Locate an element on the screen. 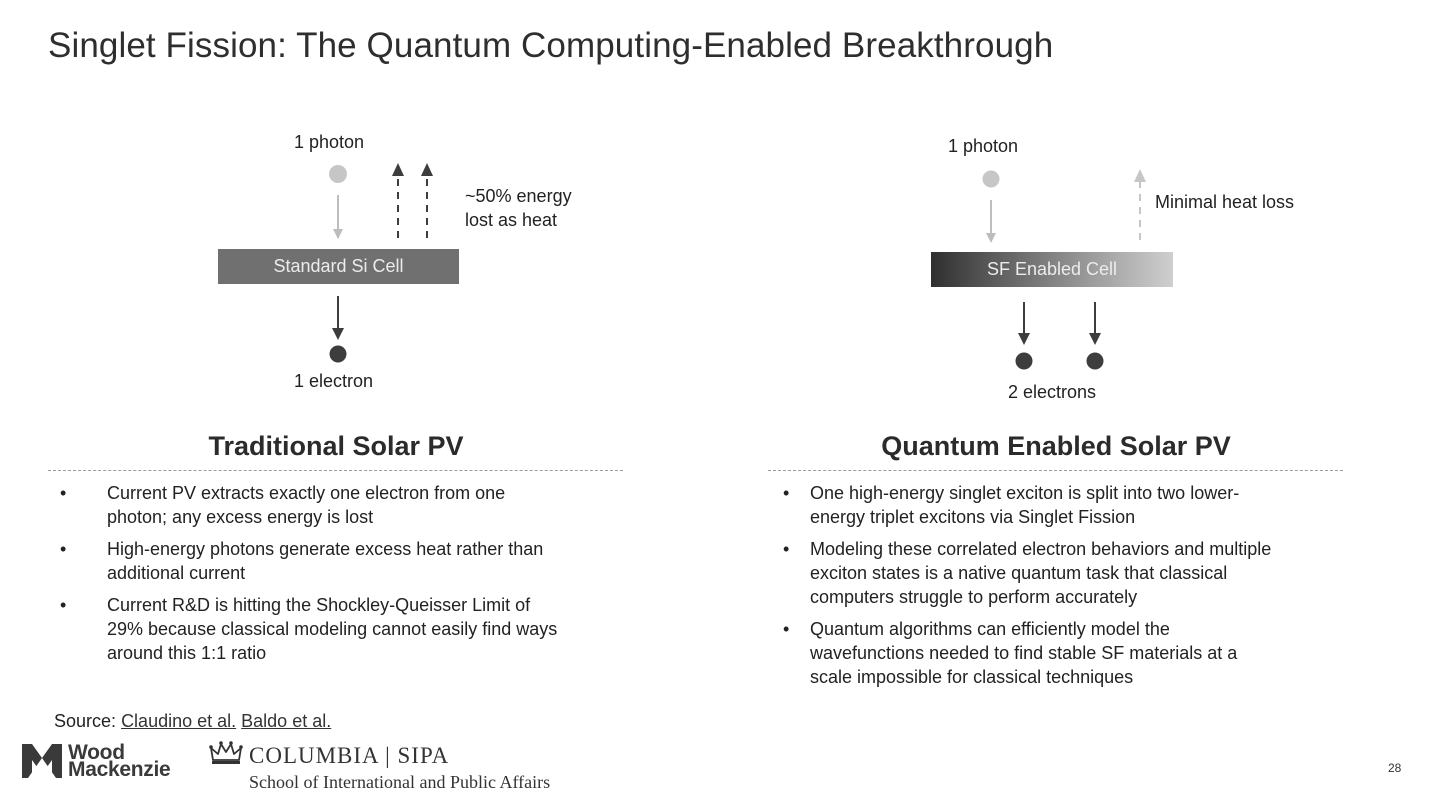 The image size is (1440, 810). heading-traditional: Traditional Solar PV is located at coordinates (336, 446).